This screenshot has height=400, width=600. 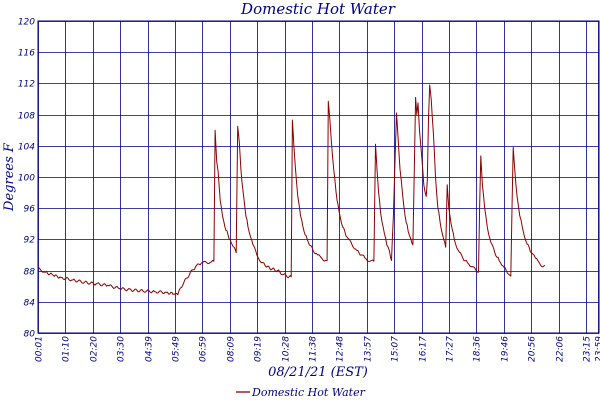 I want to click on x-tick-label: 09:19, so click(x=259, y=349).